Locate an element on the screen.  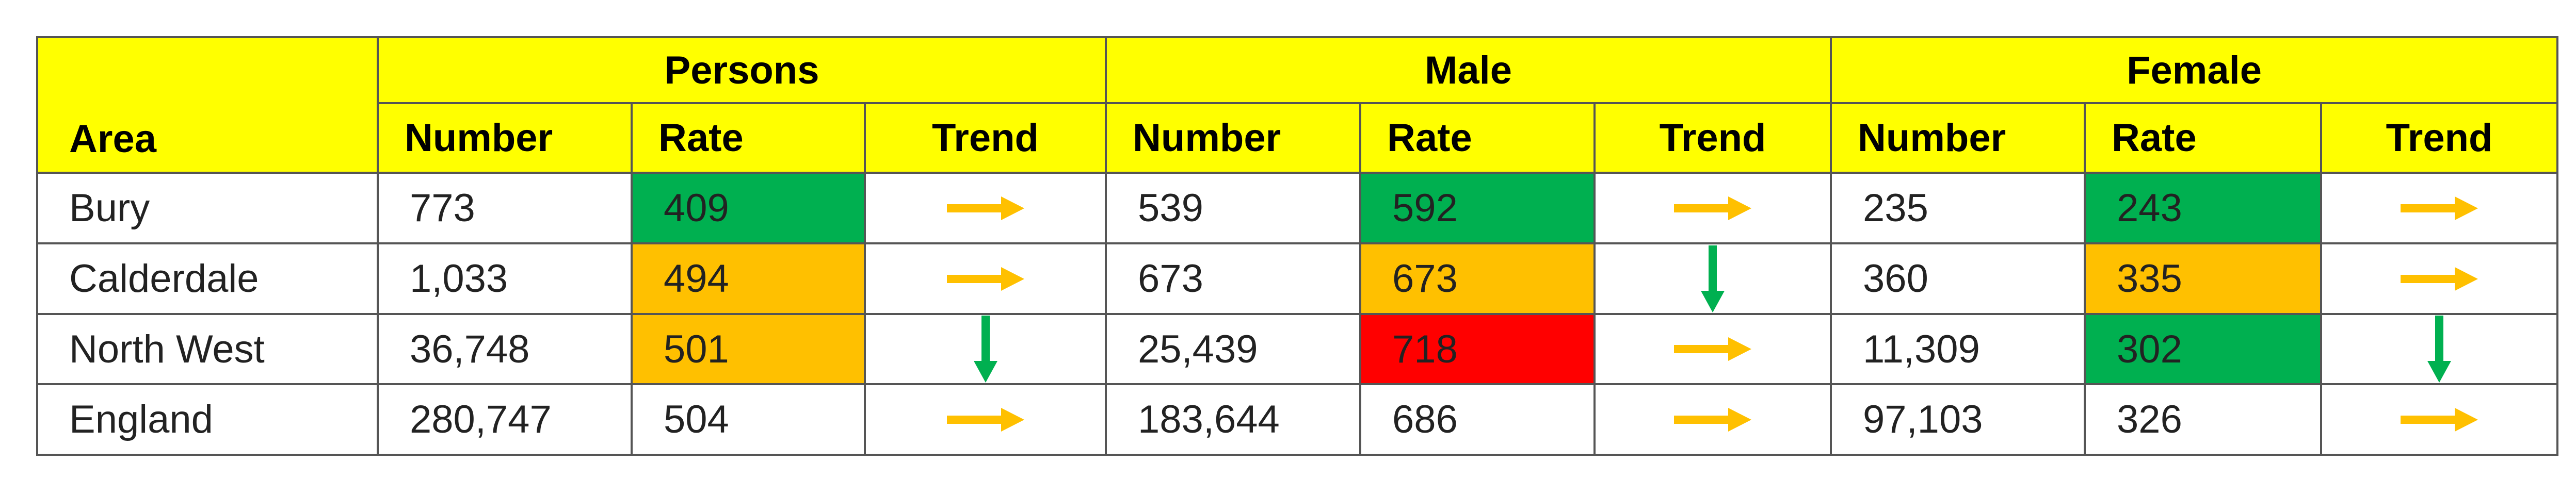
number-cell: 97,103 is located at coordinates (1958, 419).